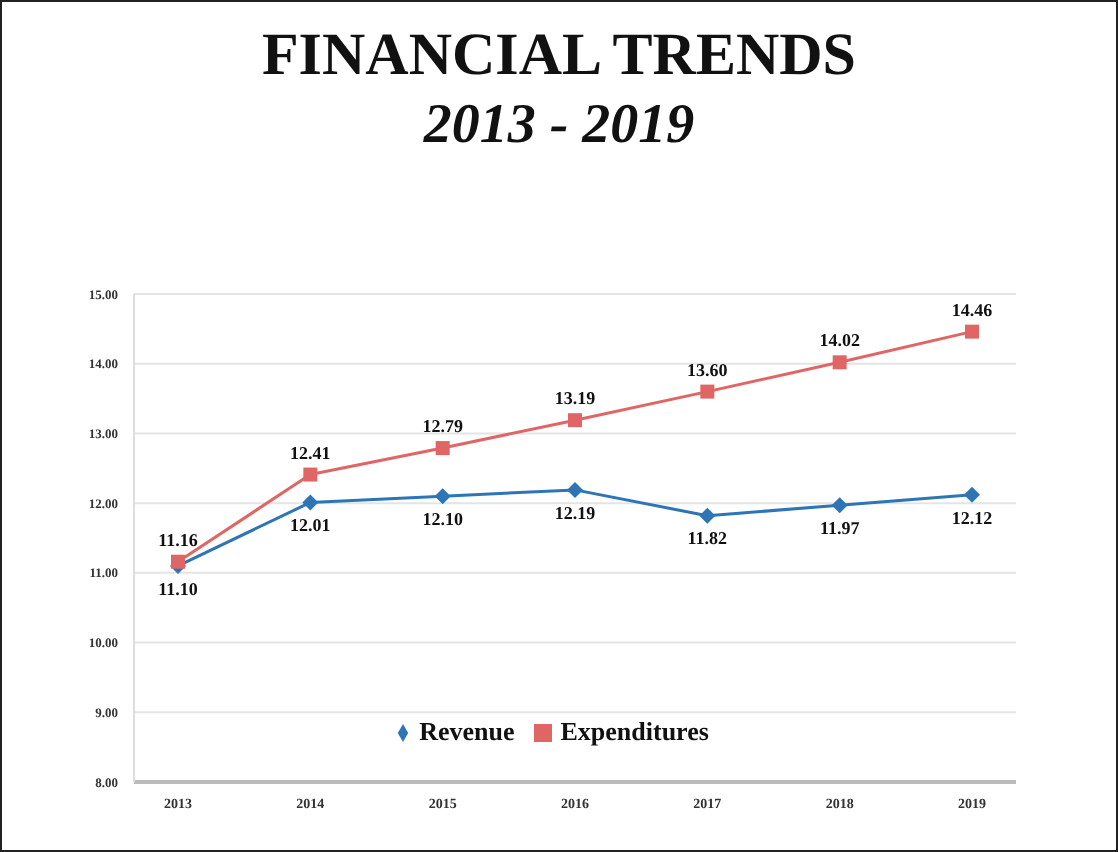 This screenshot has height=852, width=1118. I want to click on data-label: 12.79, so click(443, 426).